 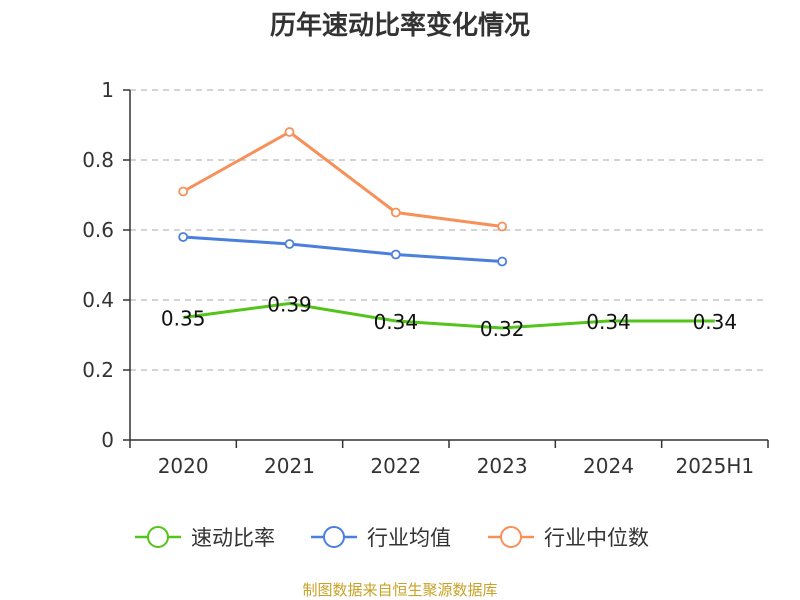 I want to click on y-tick-label-1: 0.2, so click(x=98, y=370).